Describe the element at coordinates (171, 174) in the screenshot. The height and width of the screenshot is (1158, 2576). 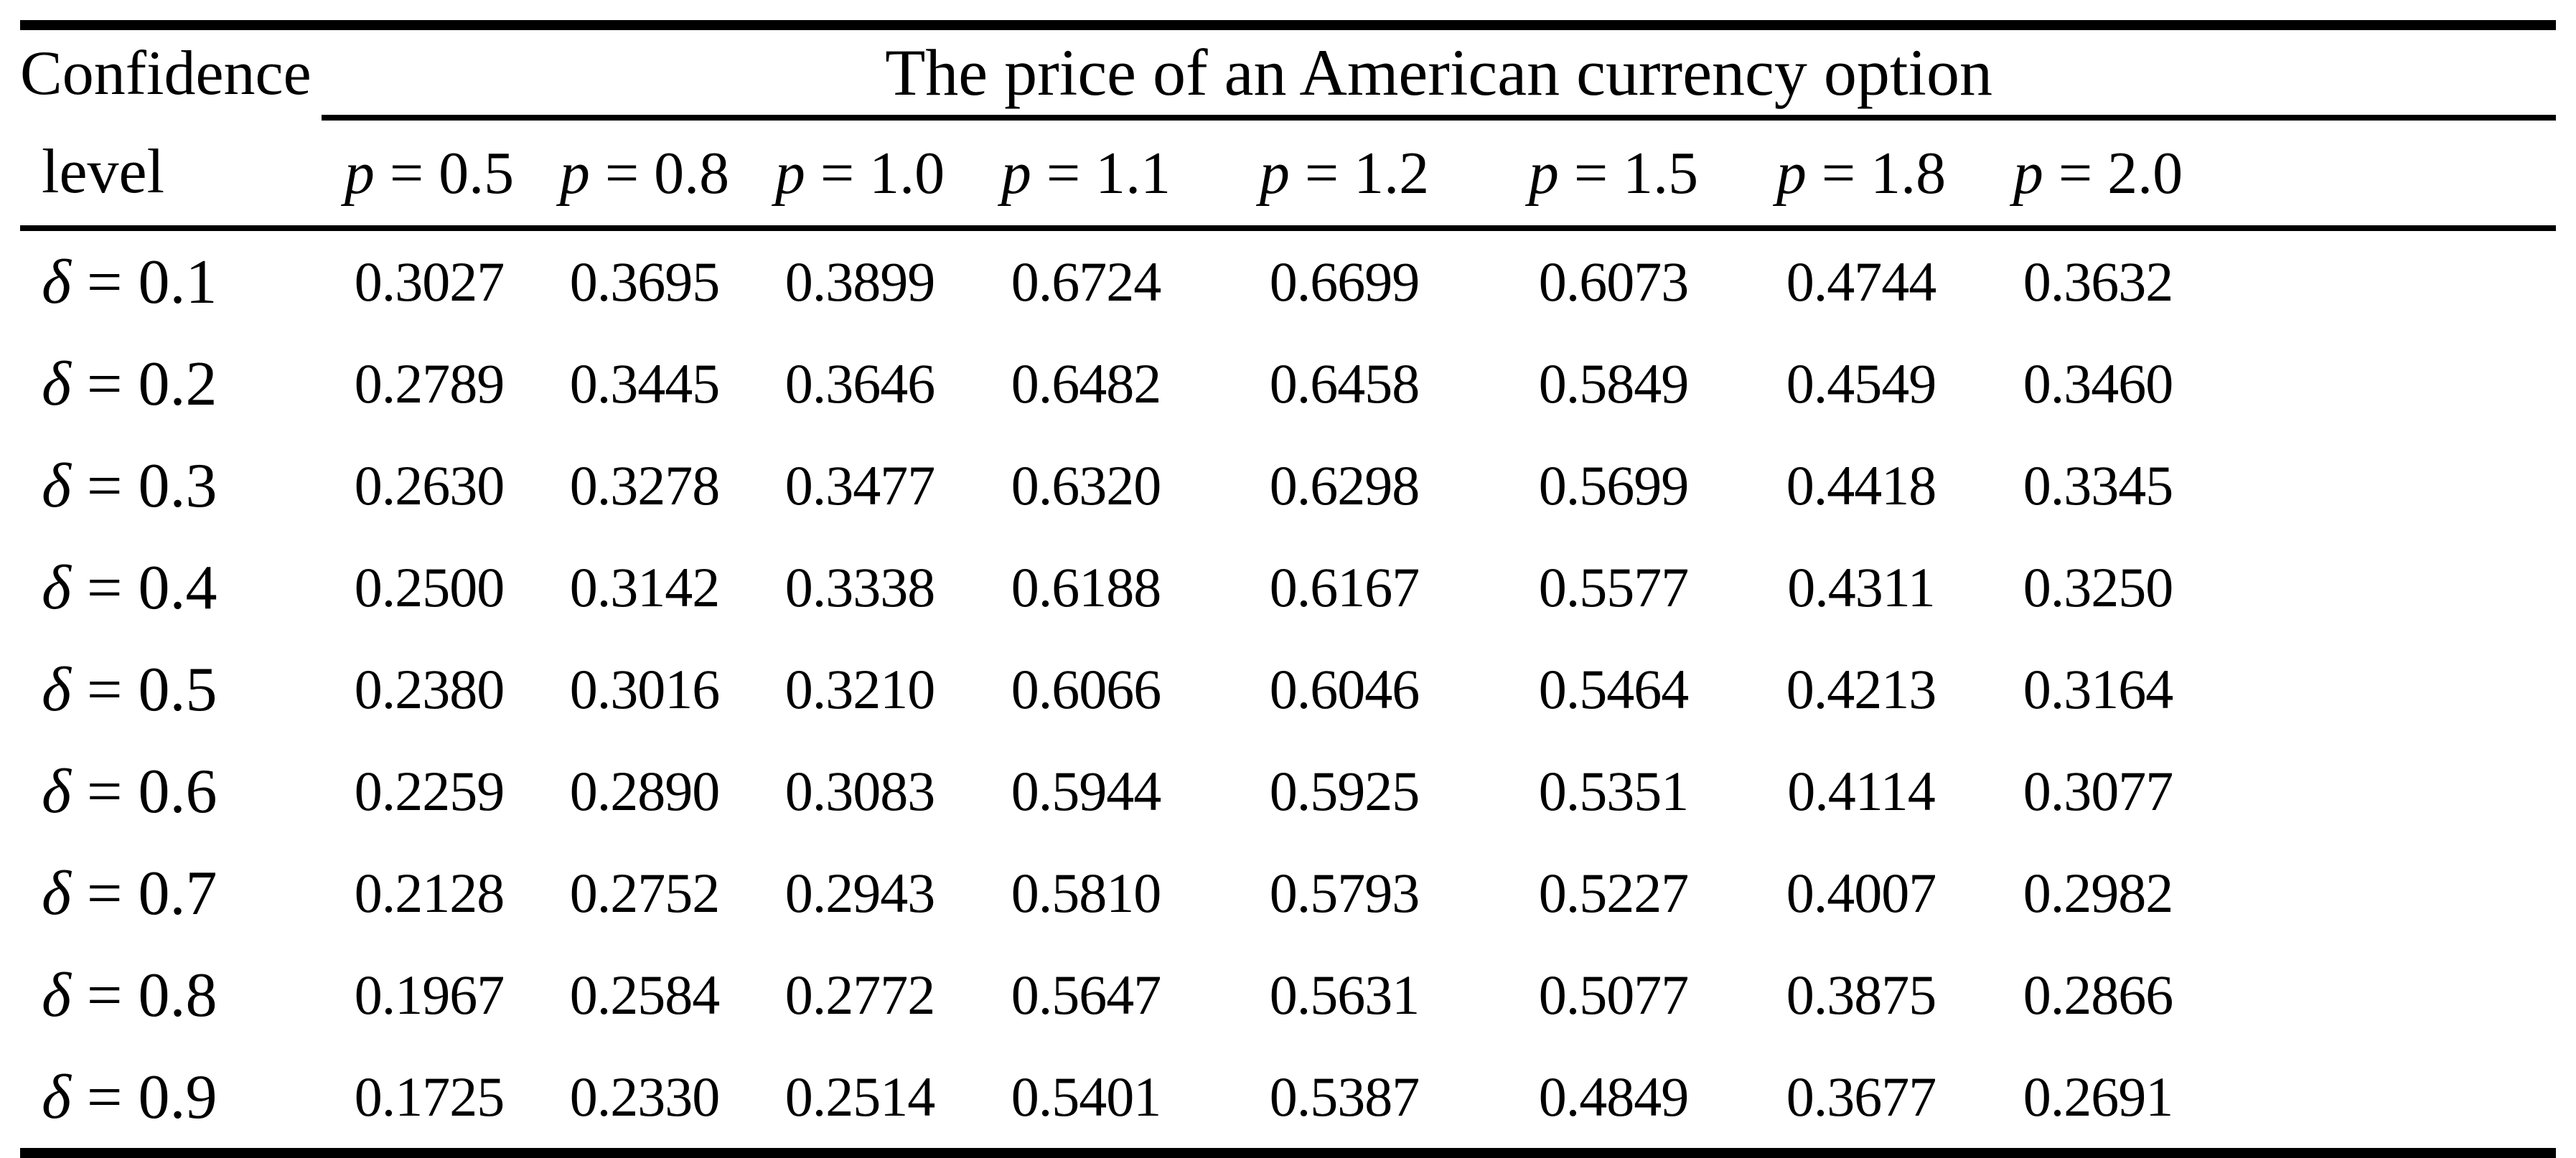
I see `corner-header-level: level` at that location.